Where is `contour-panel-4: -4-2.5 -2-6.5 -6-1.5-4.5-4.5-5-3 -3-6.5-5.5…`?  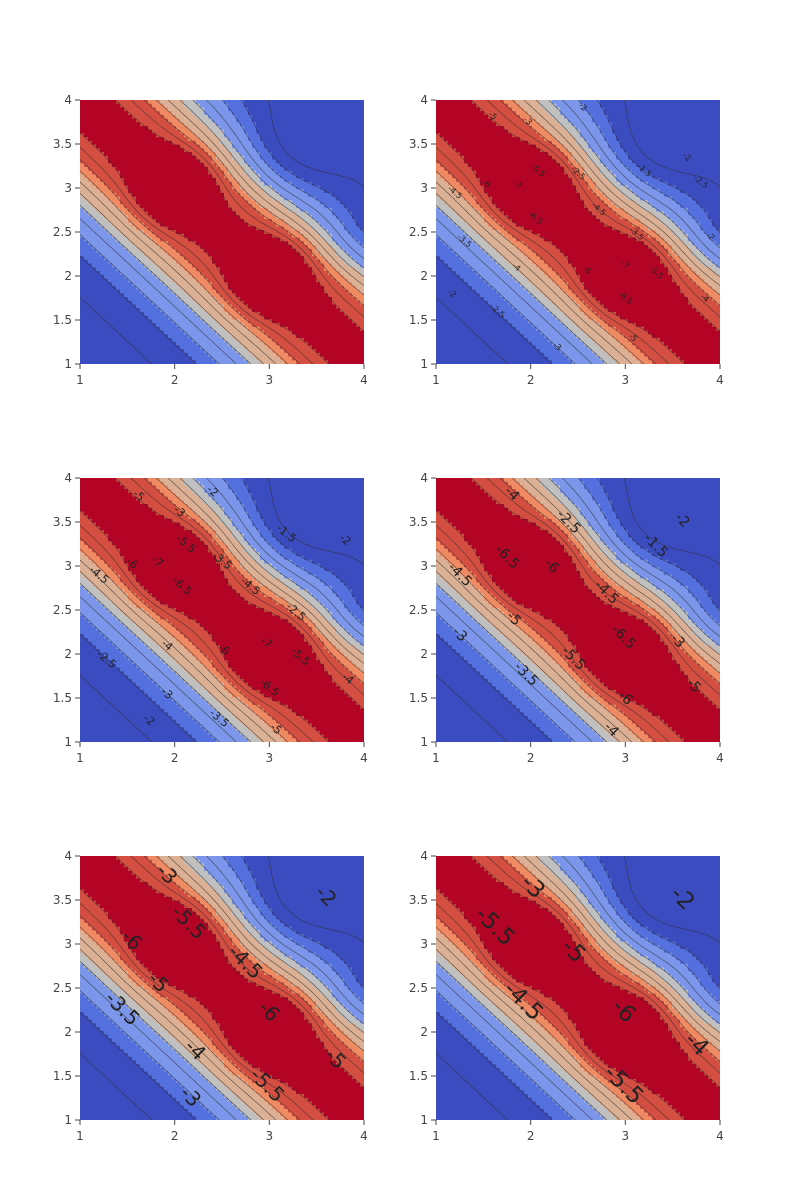 contour-panel-4: -4-2.5 -2-6.5 -6-1.5-4.5-4.5-5-3 -3-6.5-5.5… is located at coordinates (566, 618).